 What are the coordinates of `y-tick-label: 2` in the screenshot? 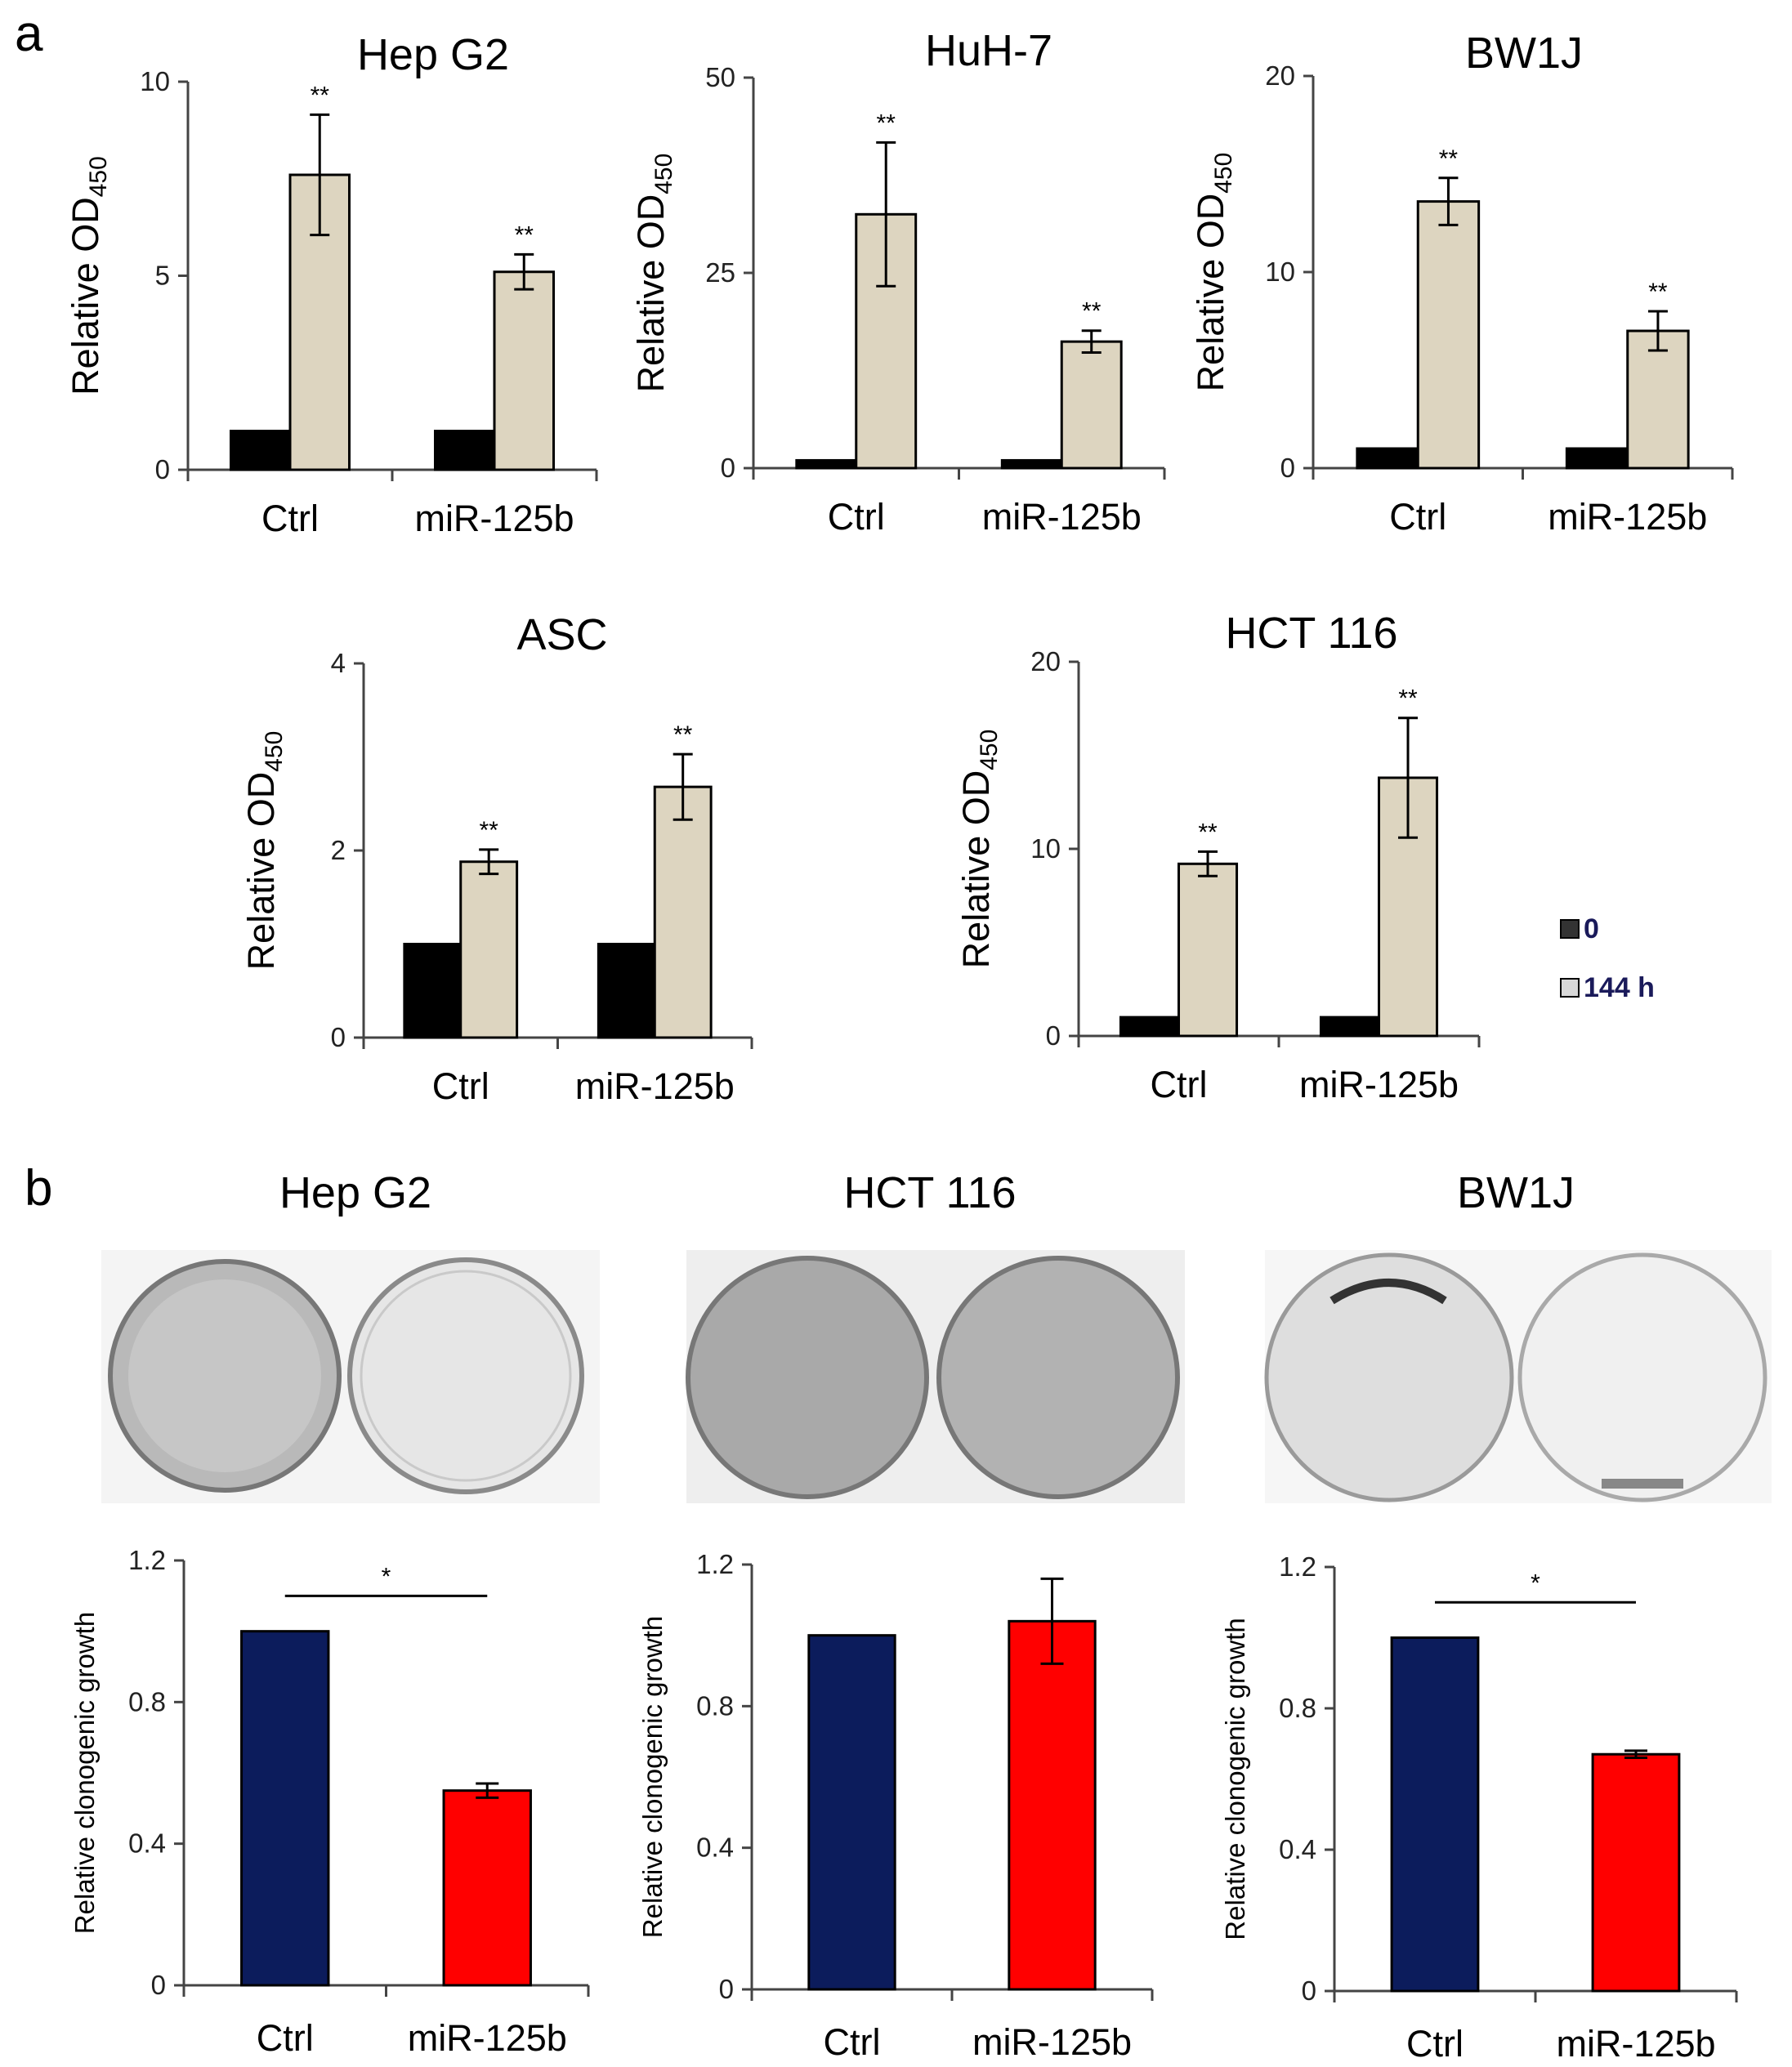 It's located at (338, 850).